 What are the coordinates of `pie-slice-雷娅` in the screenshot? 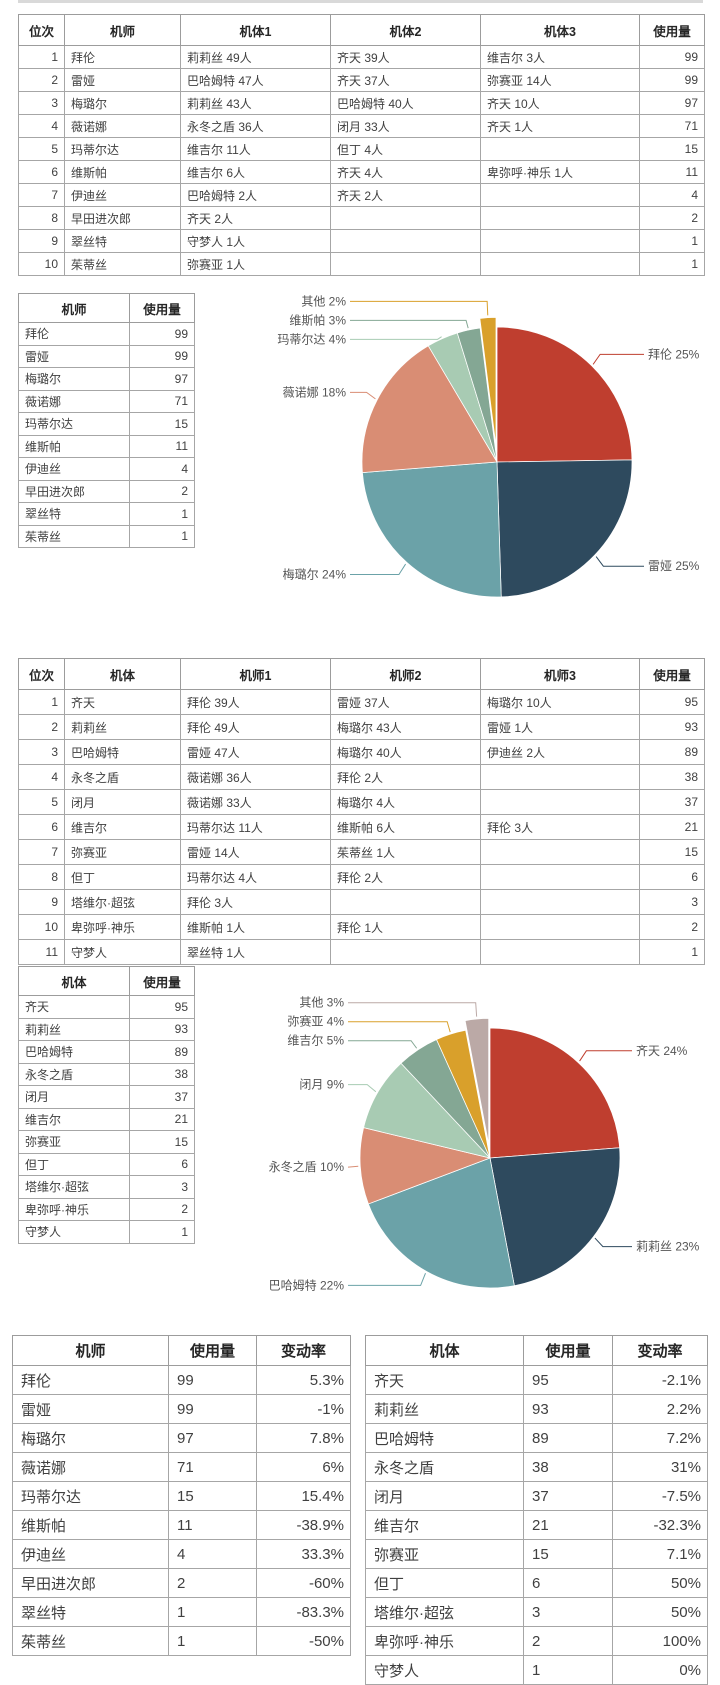 It's located at (564, 528).